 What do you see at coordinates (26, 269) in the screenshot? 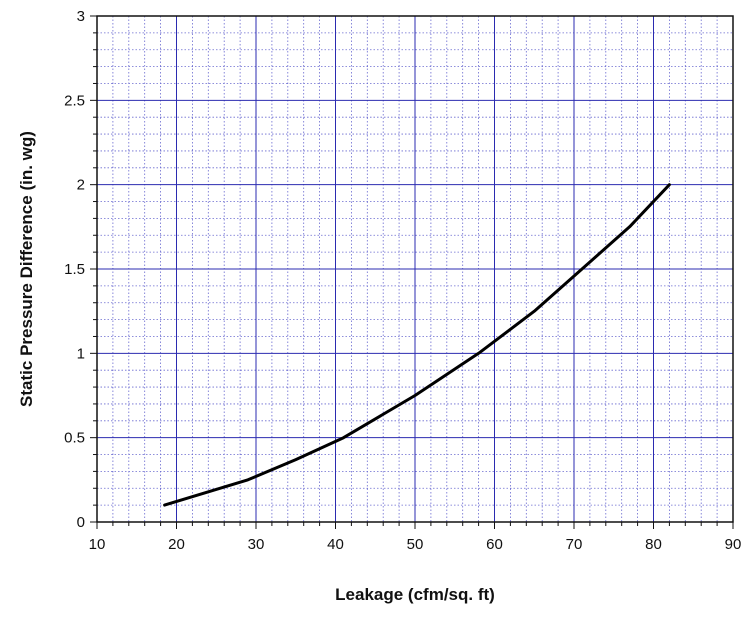
I see `y-axis-title: Static Pressure Difference (in. wg)` at bounding box center [26, 269].